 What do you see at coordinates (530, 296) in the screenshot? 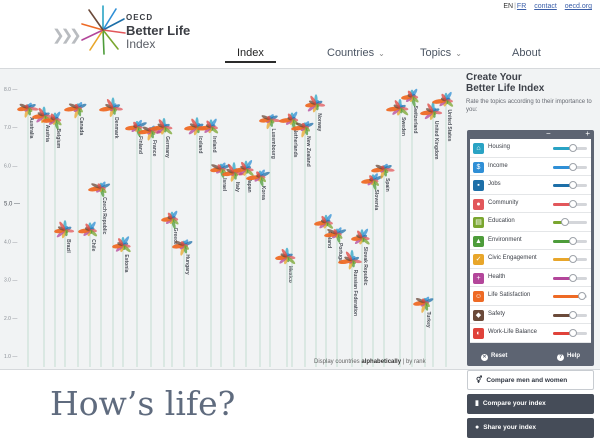
I see `topic-row: ☺ Life Satisfaction` at bounding box center [530, 296].